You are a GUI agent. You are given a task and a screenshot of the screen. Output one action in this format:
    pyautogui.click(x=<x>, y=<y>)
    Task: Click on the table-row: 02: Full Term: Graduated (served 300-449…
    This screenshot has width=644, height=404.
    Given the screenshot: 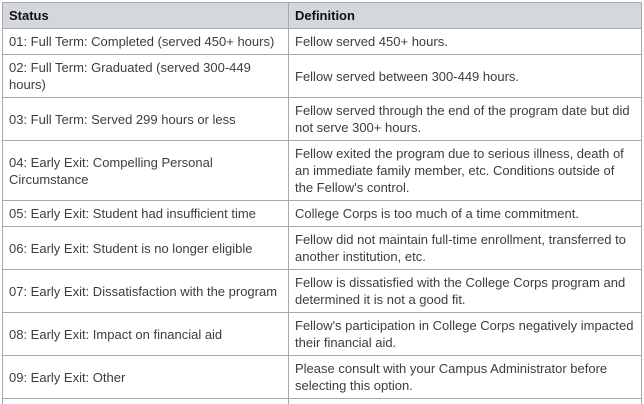 What is the action you would take?
    pyautogui.click(x=322, y=76)
    